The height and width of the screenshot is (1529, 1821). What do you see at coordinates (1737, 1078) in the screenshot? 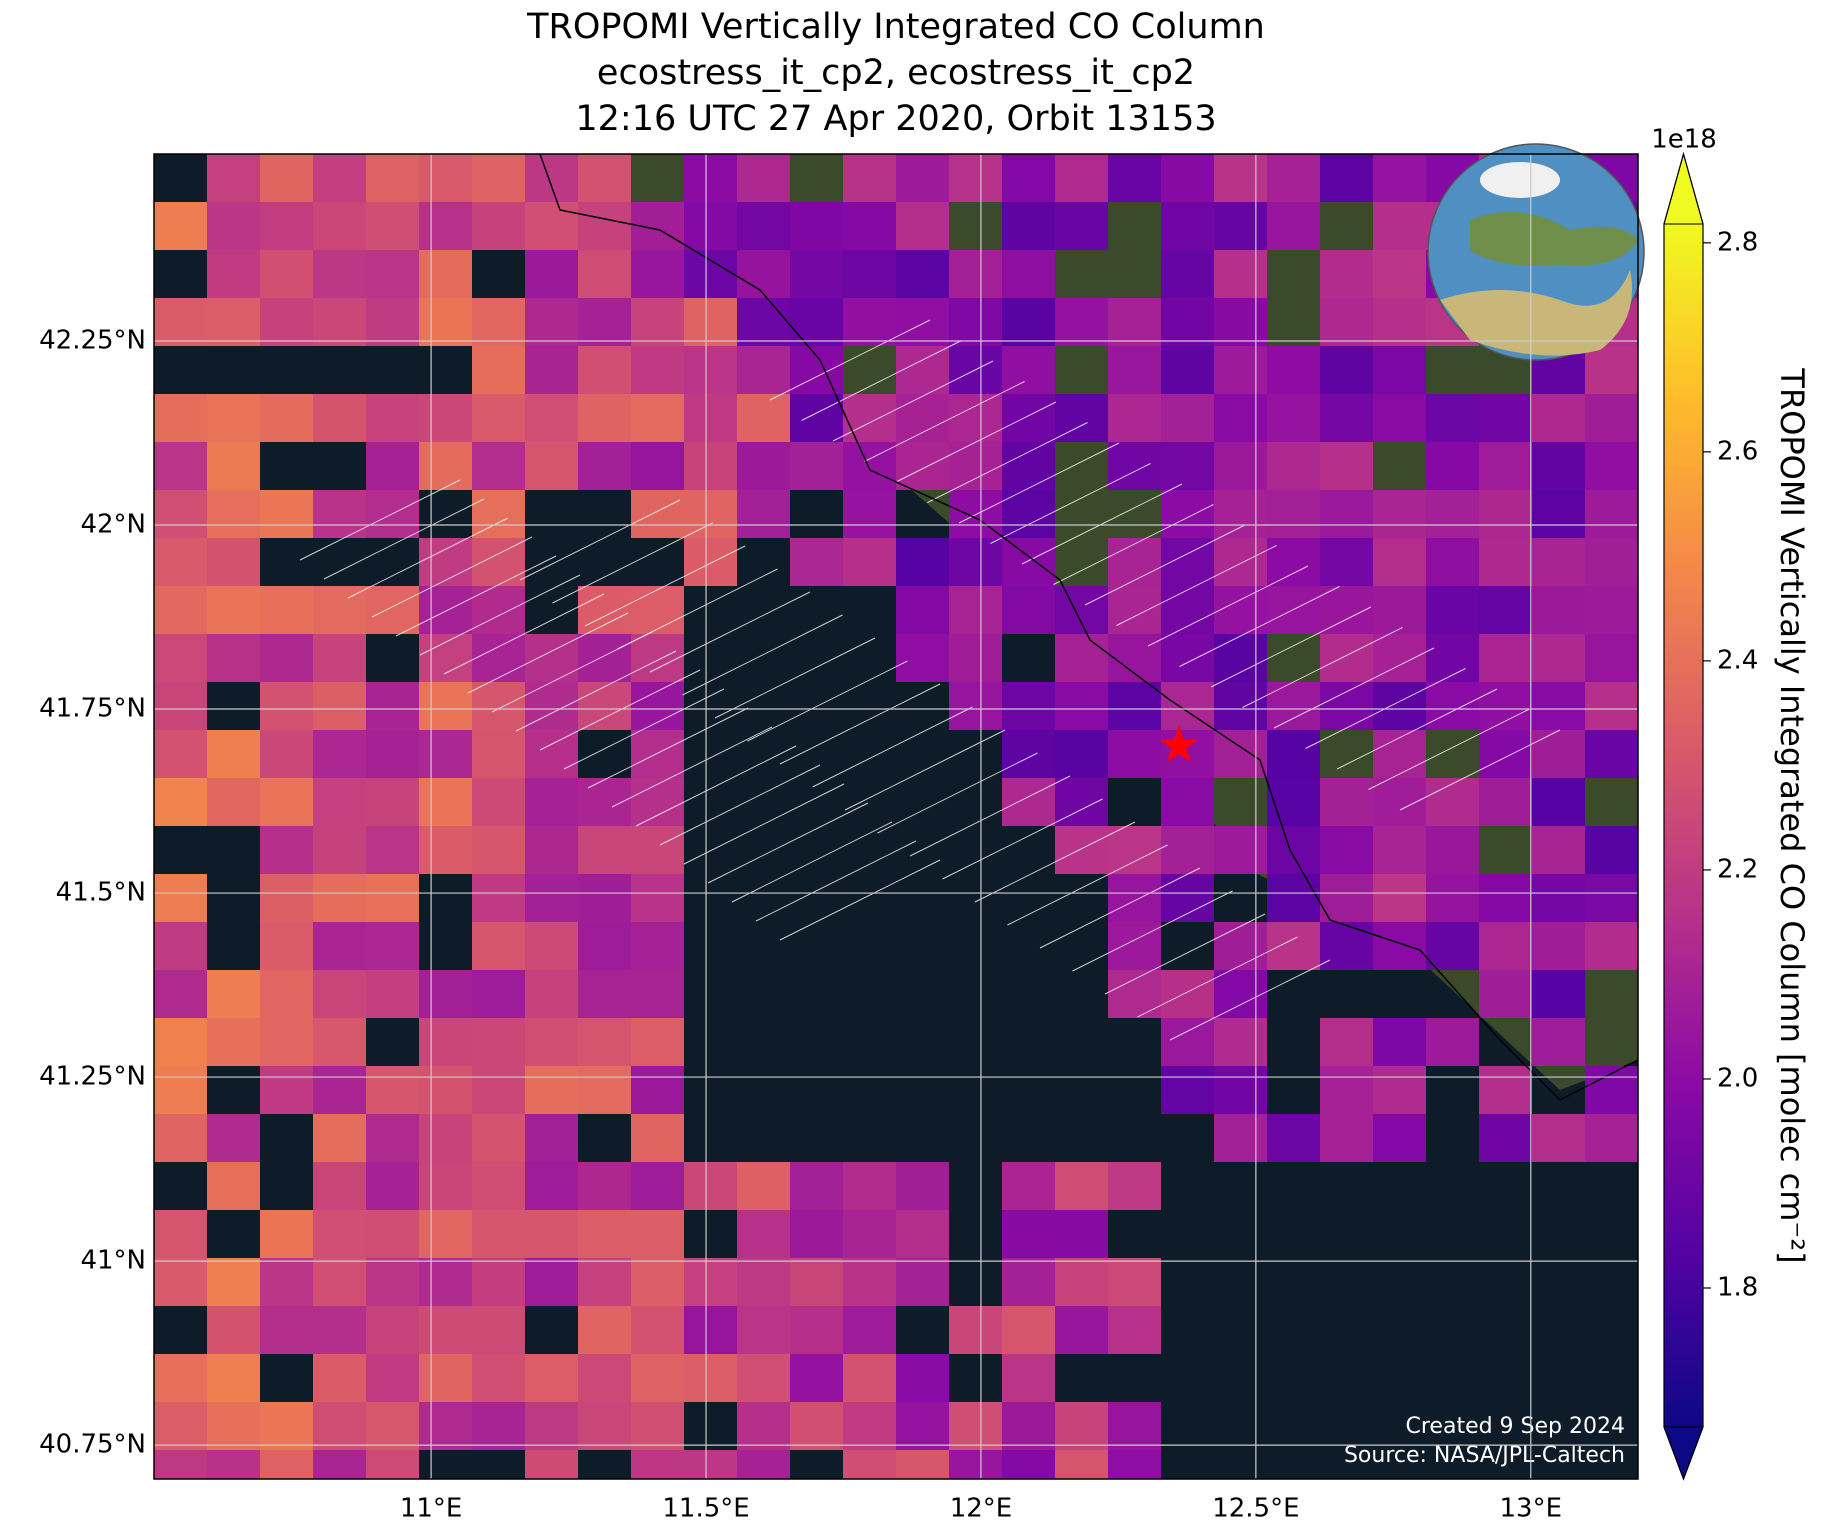
I see `colorbar-tick-label: 2.0` at bounding box center [1737, 1078].